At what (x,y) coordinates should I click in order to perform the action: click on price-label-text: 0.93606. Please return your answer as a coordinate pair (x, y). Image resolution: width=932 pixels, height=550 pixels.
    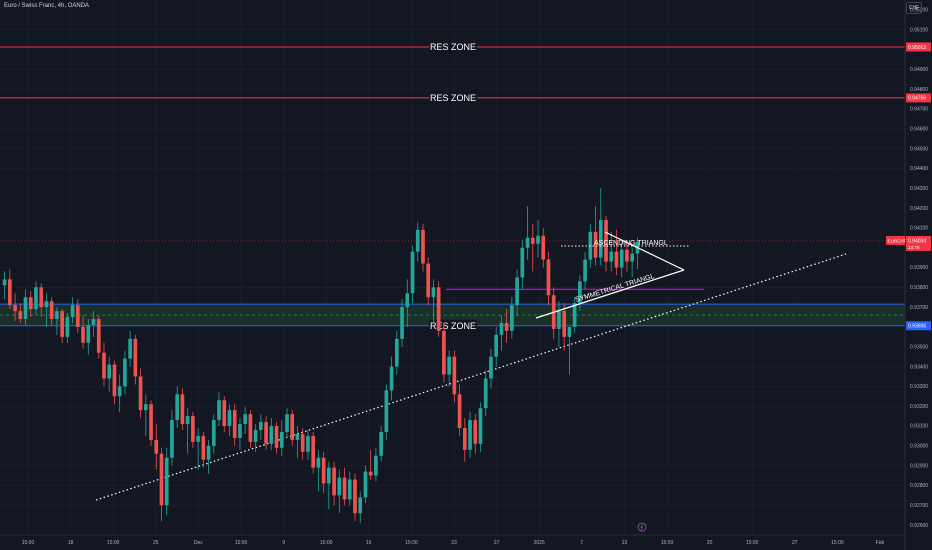
    Looking at the image, I should click on (917, 327).